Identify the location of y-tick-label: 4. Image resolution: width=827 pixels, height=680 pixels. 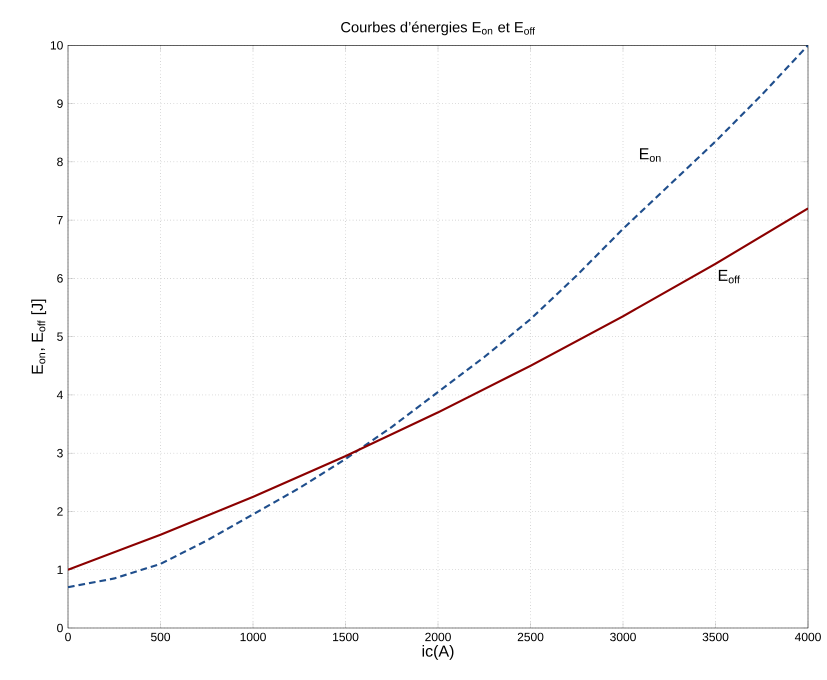
(59, 395).